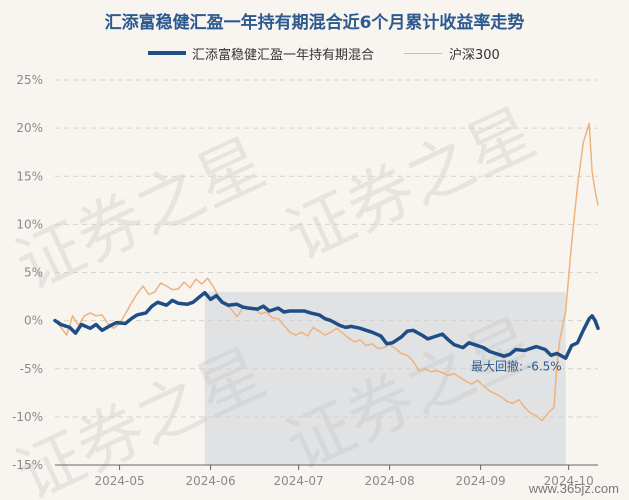 This screenshot has height=500, width=629. I want to click on y-tick-label: -10%, so click(27, 417).